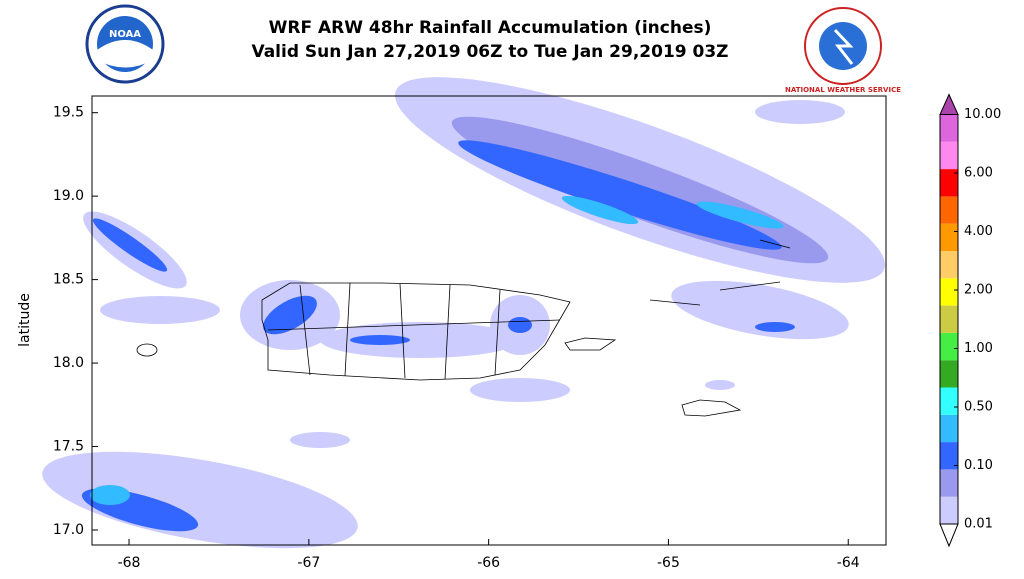  Describe the element at coordinates (68, 447) in the screenshot. I see `y-tick-label: 17.5` at that location.